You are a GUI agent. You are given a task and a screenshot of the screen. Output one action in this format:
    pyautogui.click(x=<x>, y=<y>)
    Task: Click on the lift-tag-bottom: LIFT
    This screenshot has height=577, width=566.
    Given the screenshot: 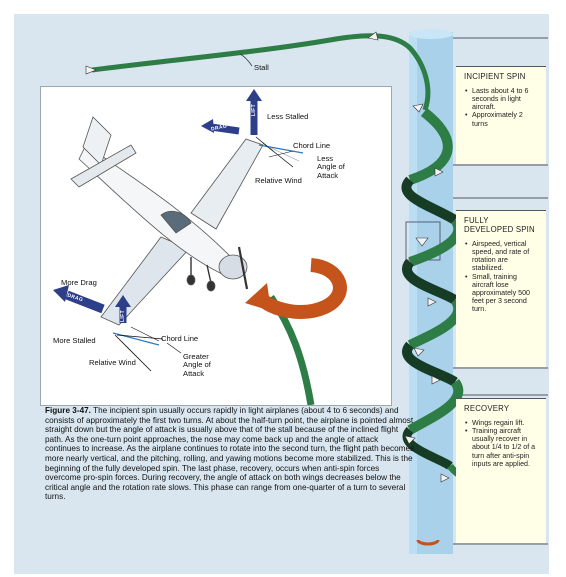 What is the action you would take?
    pyautogui.click(x=123, y=316)
    